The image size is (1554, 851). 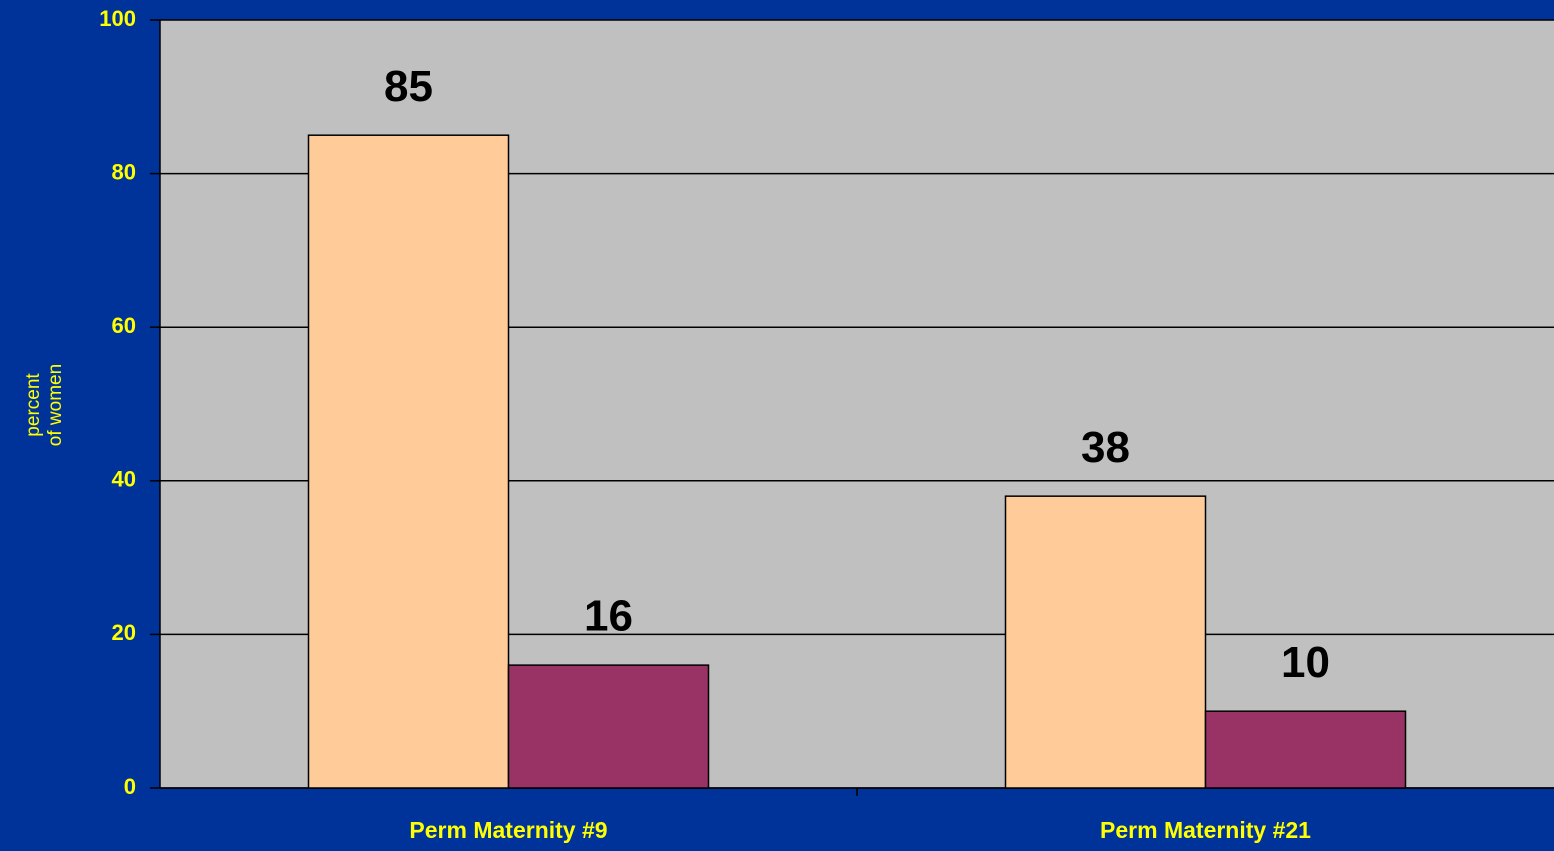 What do you see at coordinates (124, 325) in the screenshot?
I see `y-tick-label: 60` at bounding box center [124, 325].